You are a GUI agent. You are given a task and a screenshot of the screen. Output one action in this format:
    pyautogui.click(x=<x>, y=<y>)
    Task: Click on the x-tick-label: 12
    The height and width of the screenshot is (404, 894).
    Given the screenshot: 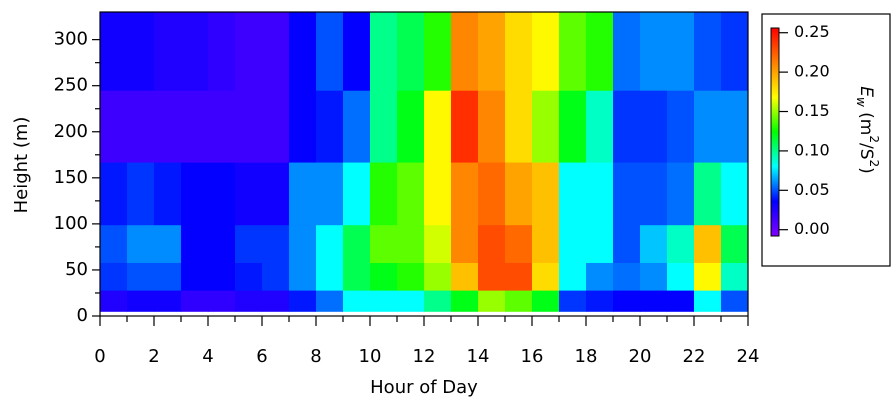 What is the action you would take?
    pyautogui.click(x=424, y=356)
    